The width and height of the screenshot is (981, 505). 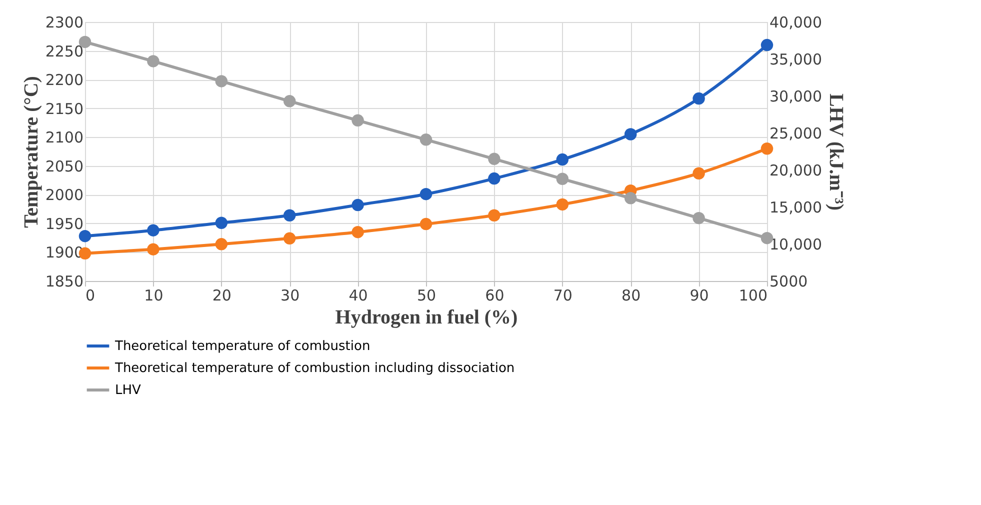 What do you see at coordinates (835, 152) in the screenshot?
I see `y2-axis-title: LHV (kJ.m⁻³)` at bounding box center [835, 152].